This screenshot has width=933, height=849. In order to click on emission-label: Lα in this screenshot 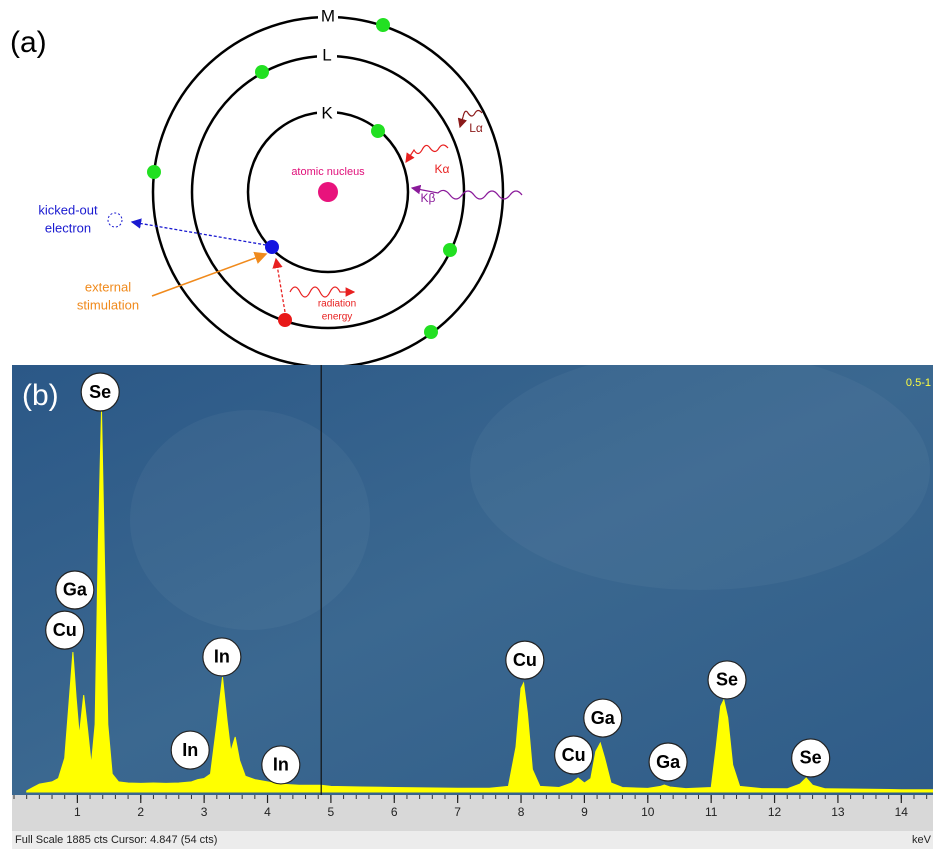, I will do `click(476, 128)`.